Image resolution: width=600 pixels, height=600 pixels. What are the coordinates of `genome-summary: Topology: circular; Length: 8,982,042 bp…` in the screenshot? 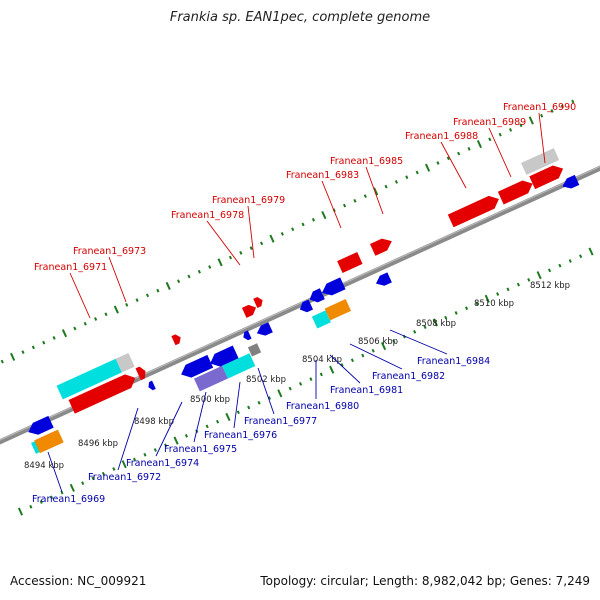 It's located at (425, 581).